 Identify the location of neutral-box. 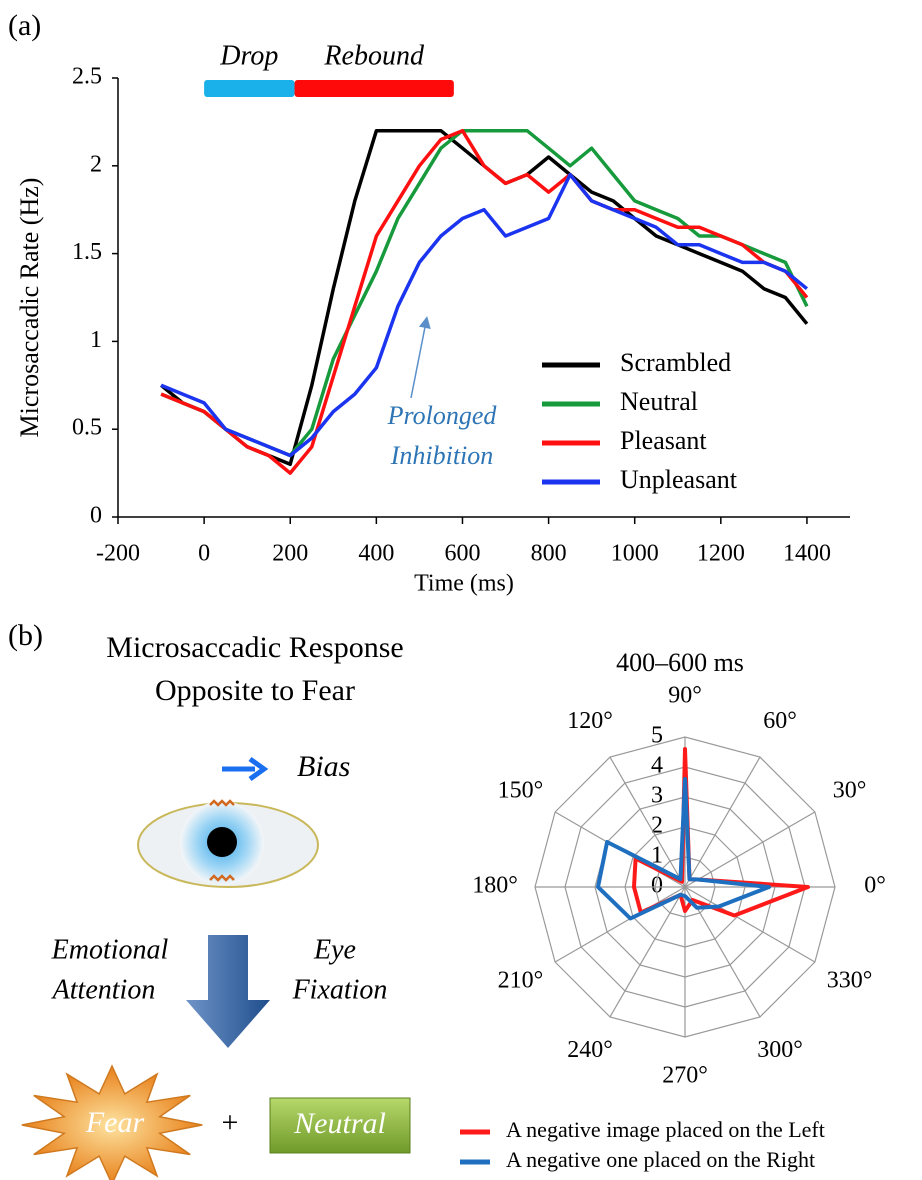
(340, 1125).